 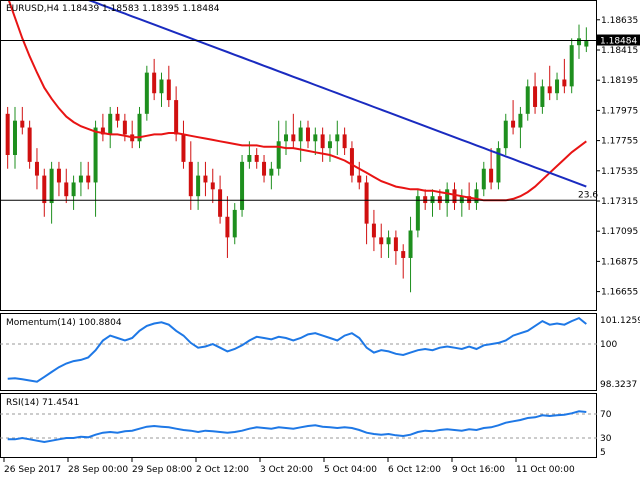 What do you see at coordinates (414, 470) in the screenshot?
I see `time-tick-label: 6 Oct 12:00` at bounding box center [414, 470].